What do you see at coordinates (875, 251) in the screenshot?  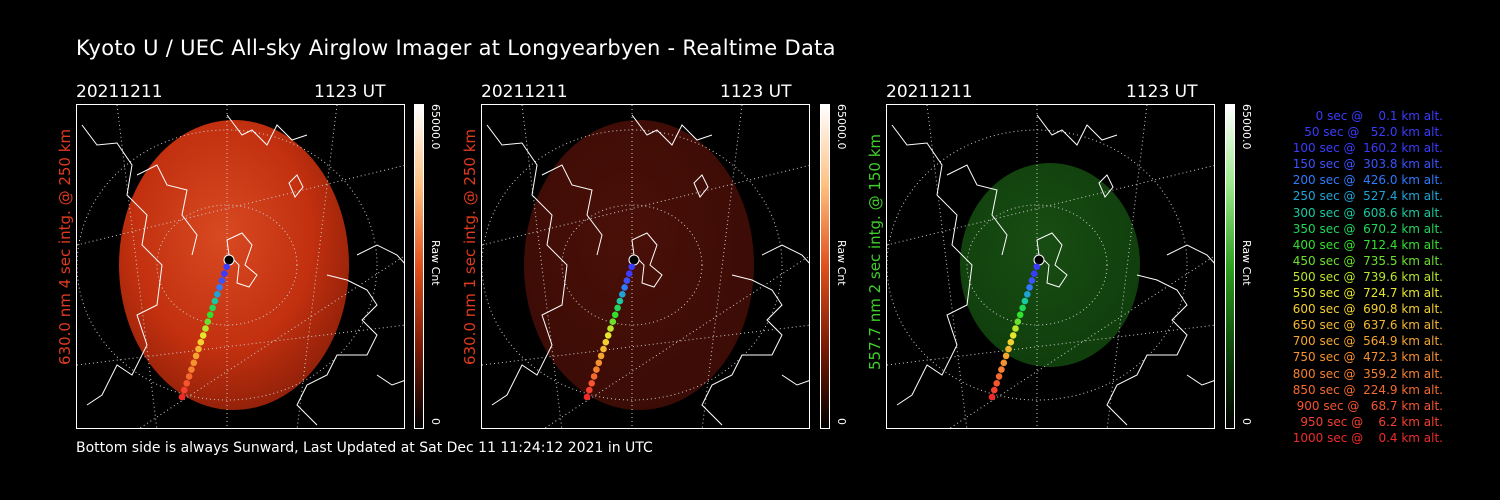 I see `panel-3-ylabel: 557.7 nm 2 sec intg. @ 150 km` at bounding box center [875, 251].